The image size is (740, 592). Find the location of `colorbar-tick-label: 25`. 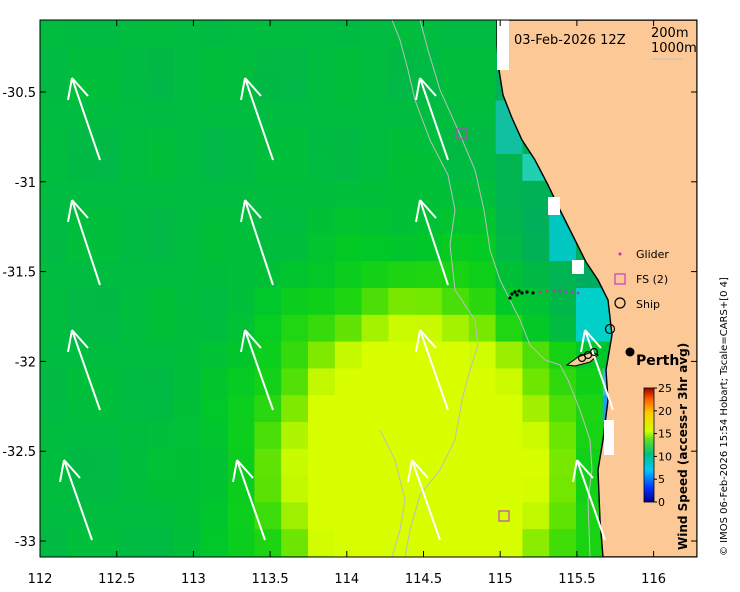

colorbar-tick-label: 25 is located at coordinates (665, 388).